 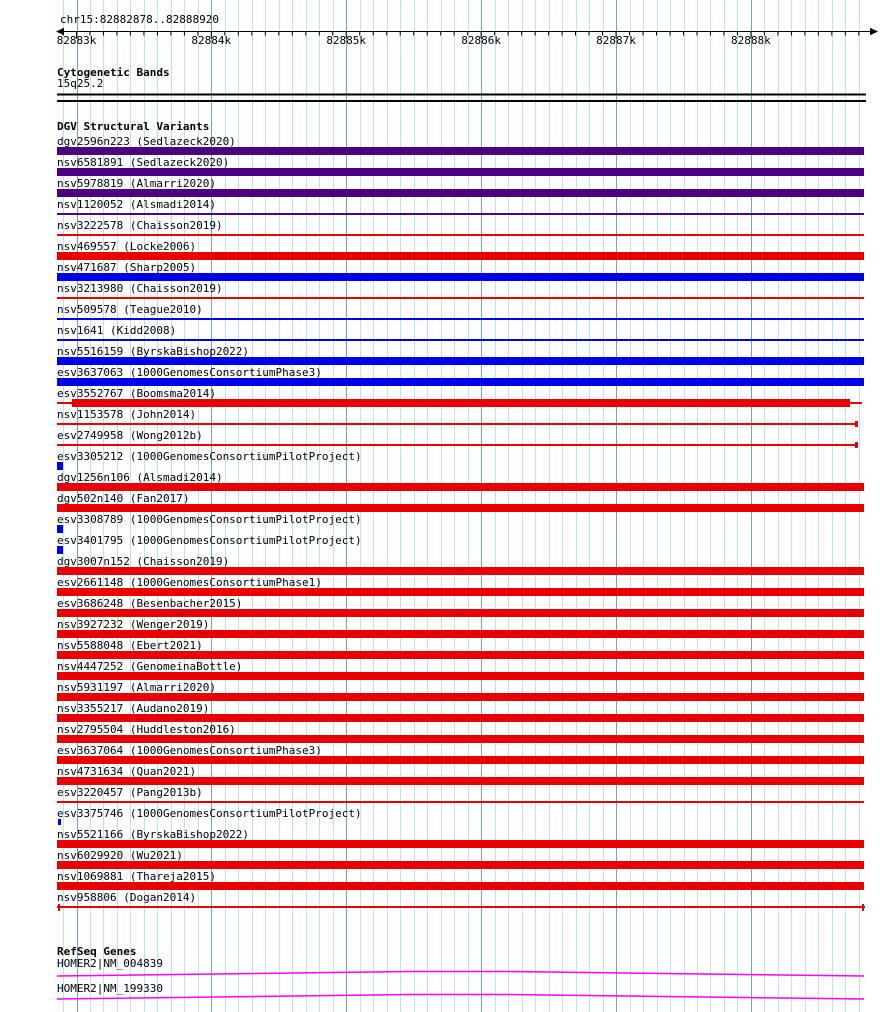 I want to click on gene-label: HOMER2|NM_199330, so click(x=110, y=988).